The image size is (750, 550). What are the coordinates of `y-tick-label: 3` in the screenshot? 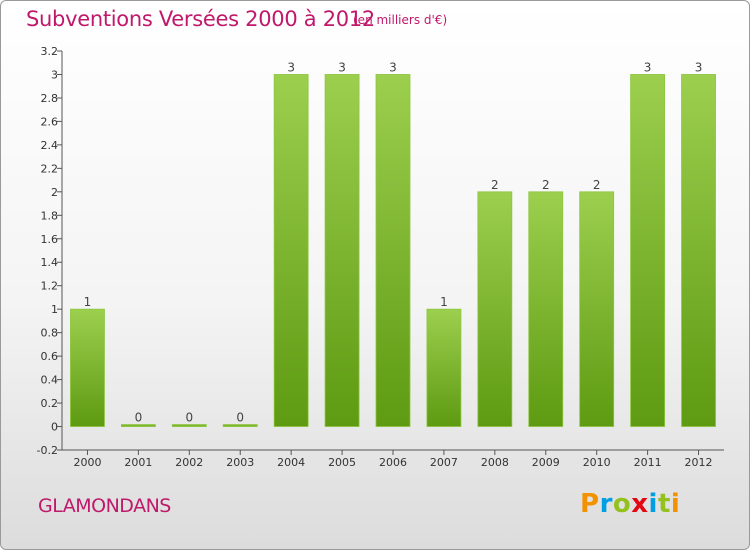 It's located at (54, 74).